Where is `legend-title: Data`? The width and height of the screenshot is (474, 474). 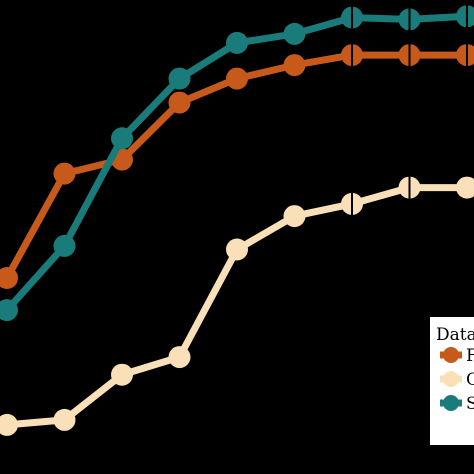 legend-title: Data is located at coordinates (455, 335).